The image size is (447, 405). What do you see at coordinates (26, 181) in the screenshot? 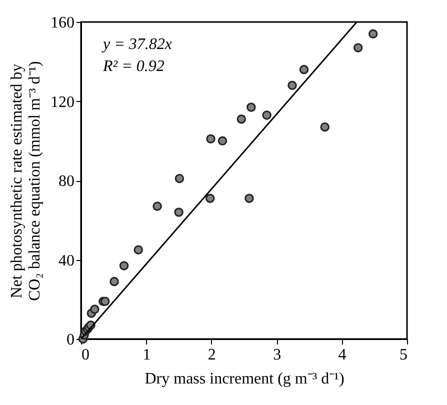
I see `y-axis-title: Net photosynthetic rate estimated by CO₂ balance equation (mmol m⁻³ d⁻¹)` at bounding box center [26, 181].